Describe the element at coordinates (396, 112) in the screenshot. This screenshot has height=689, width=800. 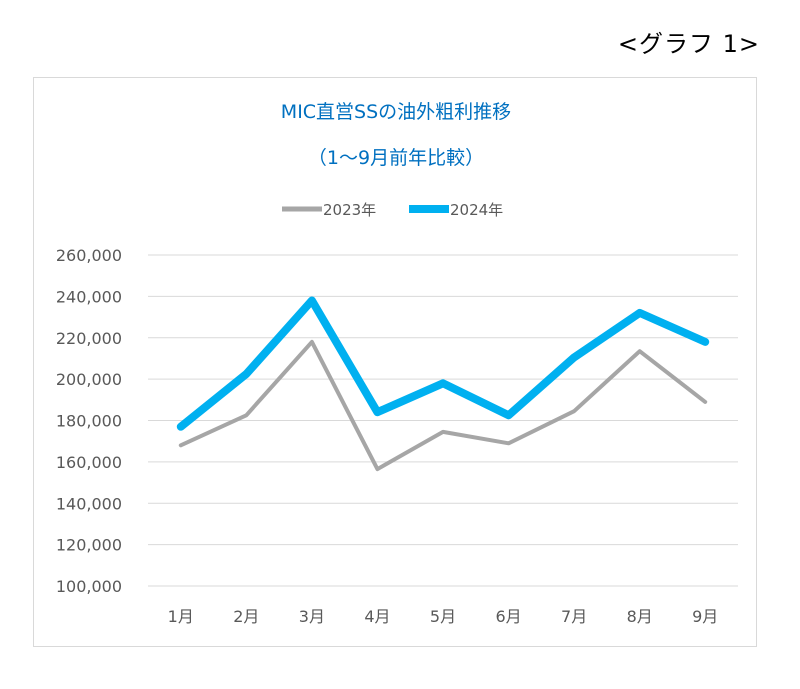
I see `chart-title: MIC直営SSの油外粗利推移` at that location.